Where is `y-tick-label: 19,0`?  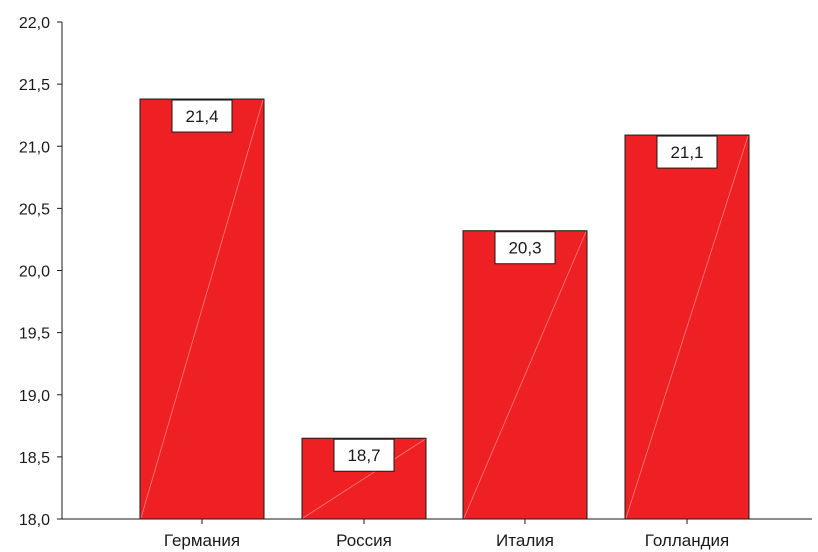 y-tick-label: 19,0 is located at coordinates (34, 396).